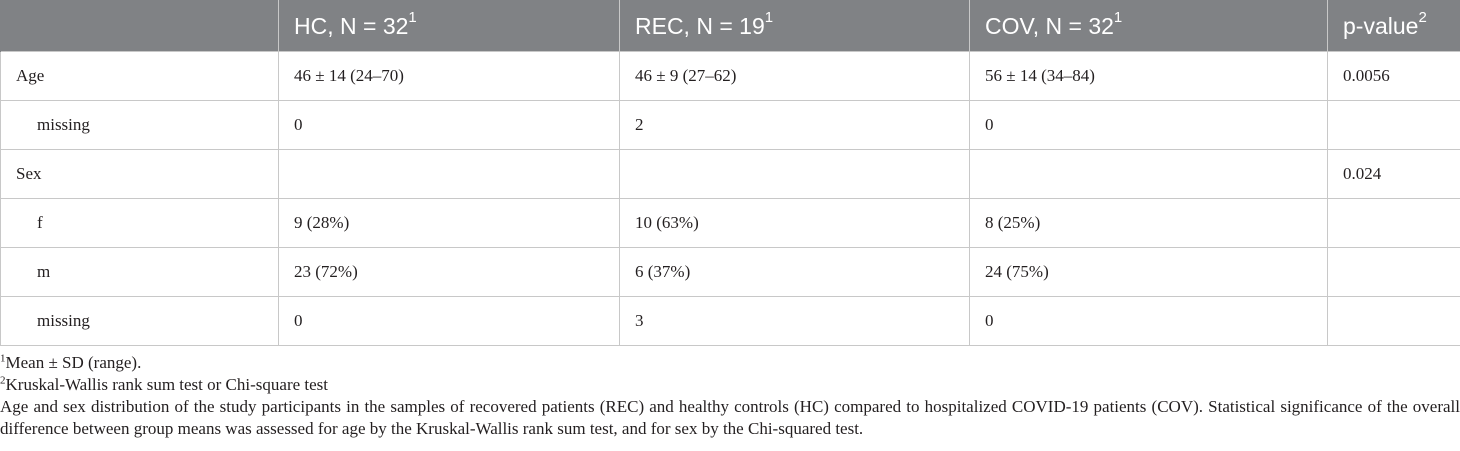 The image size is (1460, 451). What do you see at coordinates (449, 76) in the screenshot?
I see `cell-hc: 46 ± 14 (24–70)` at bounding box center [449, 76].